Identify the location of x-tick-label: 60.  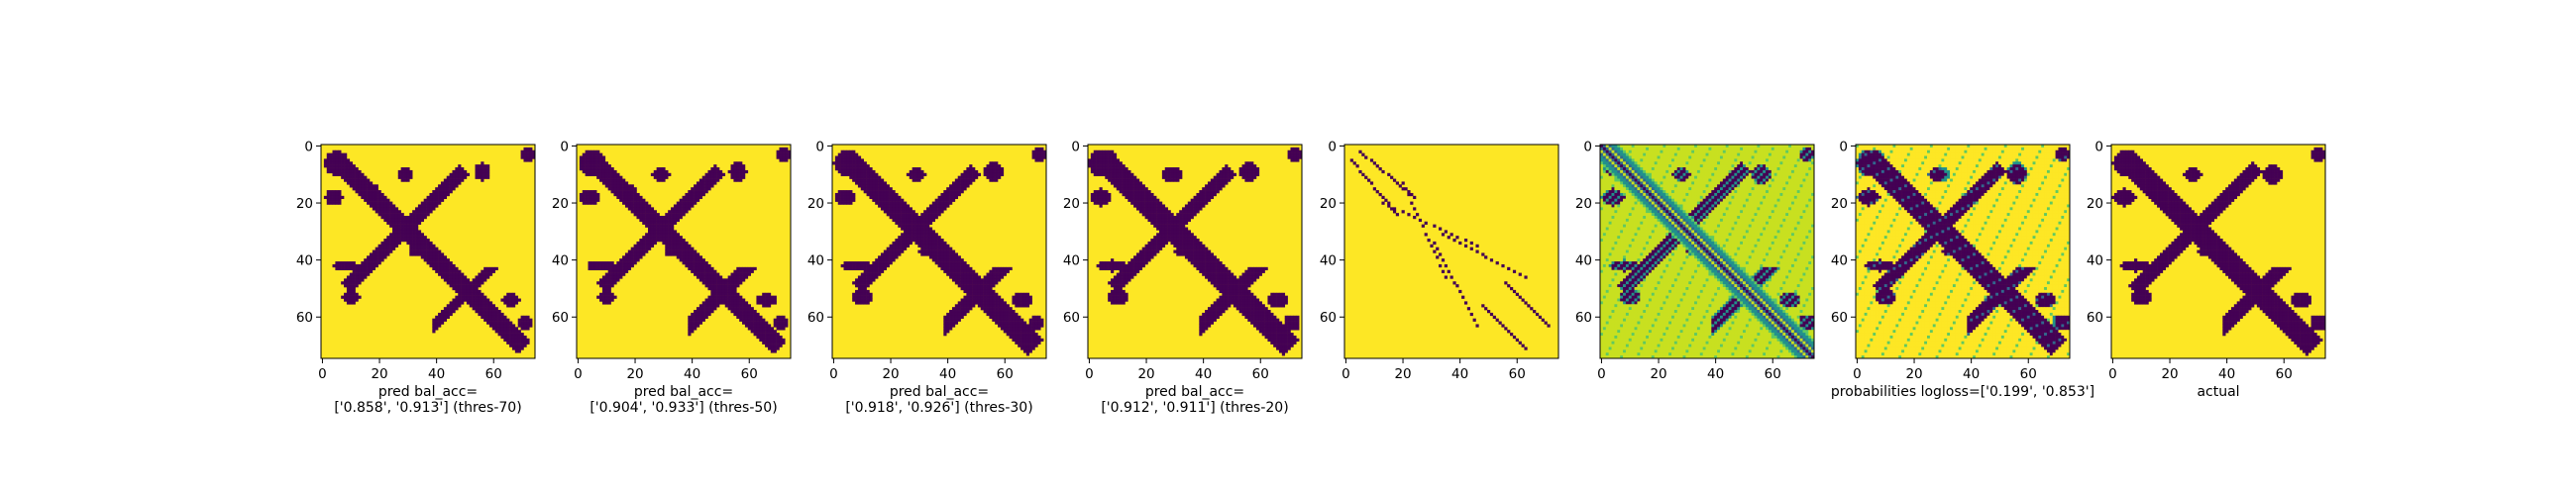
(493, 374).